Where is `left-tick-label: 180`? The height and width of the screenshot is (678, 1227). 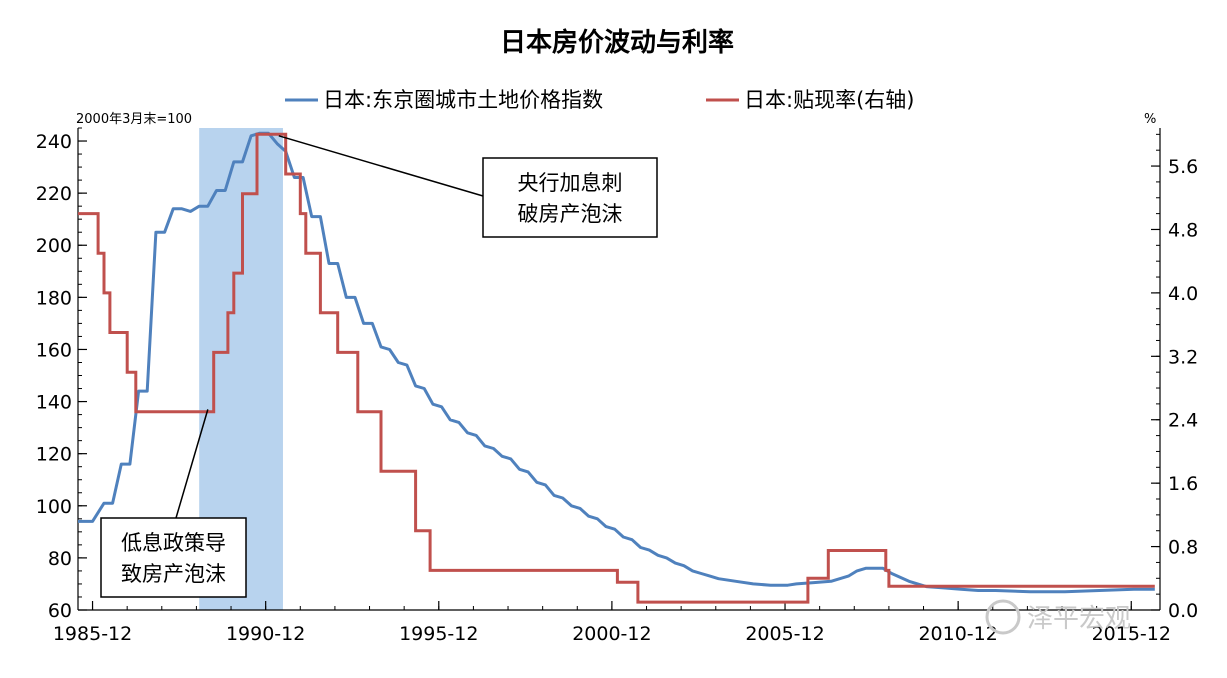
left-tick-label: 180 is located at coordinates (54, 298).